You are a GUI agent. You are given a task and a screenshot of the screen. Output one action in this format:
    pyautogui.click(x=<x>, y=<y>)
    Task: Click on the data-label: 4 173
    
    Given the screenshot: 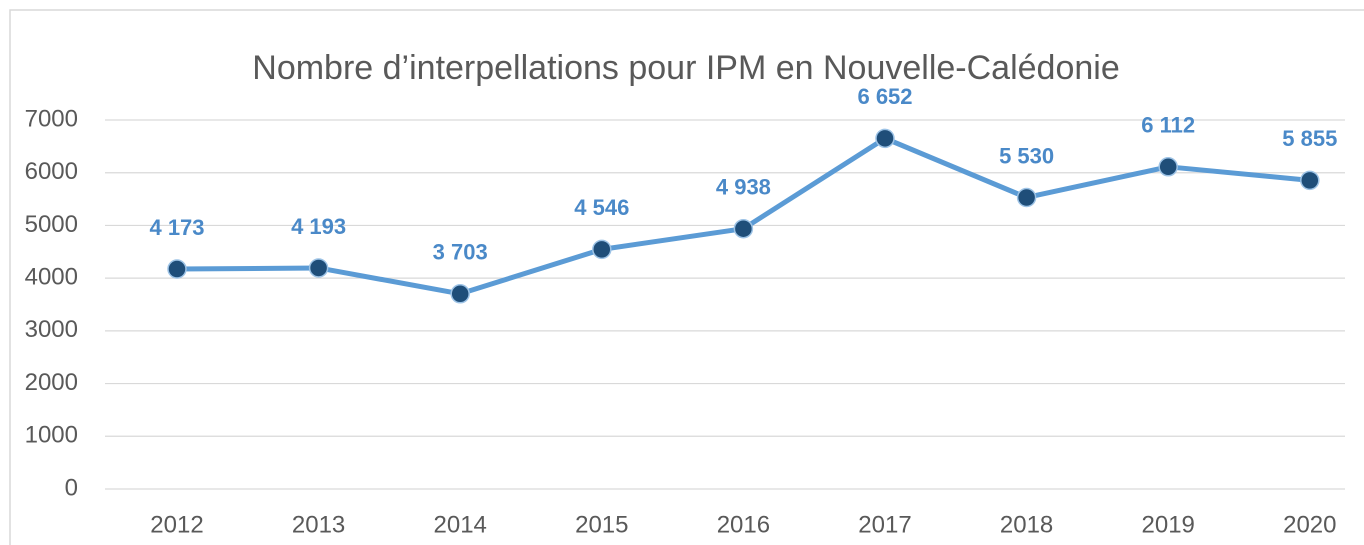 What is the action you would take?
    pyautogui.click(x=176, y=227)
    